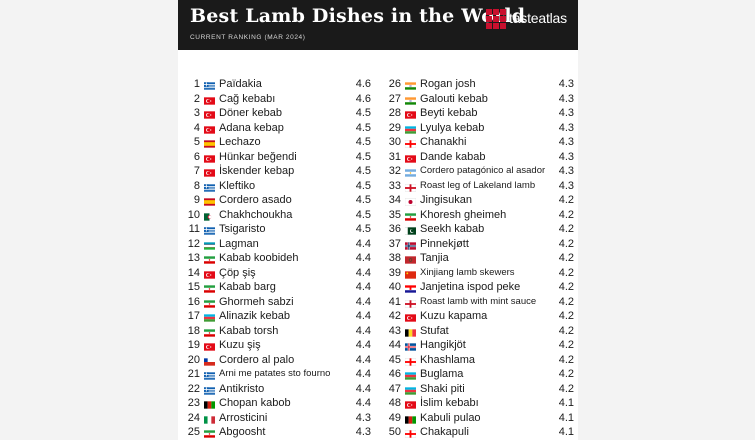  I want to click on logo-grid-icon, so click(496, 19).